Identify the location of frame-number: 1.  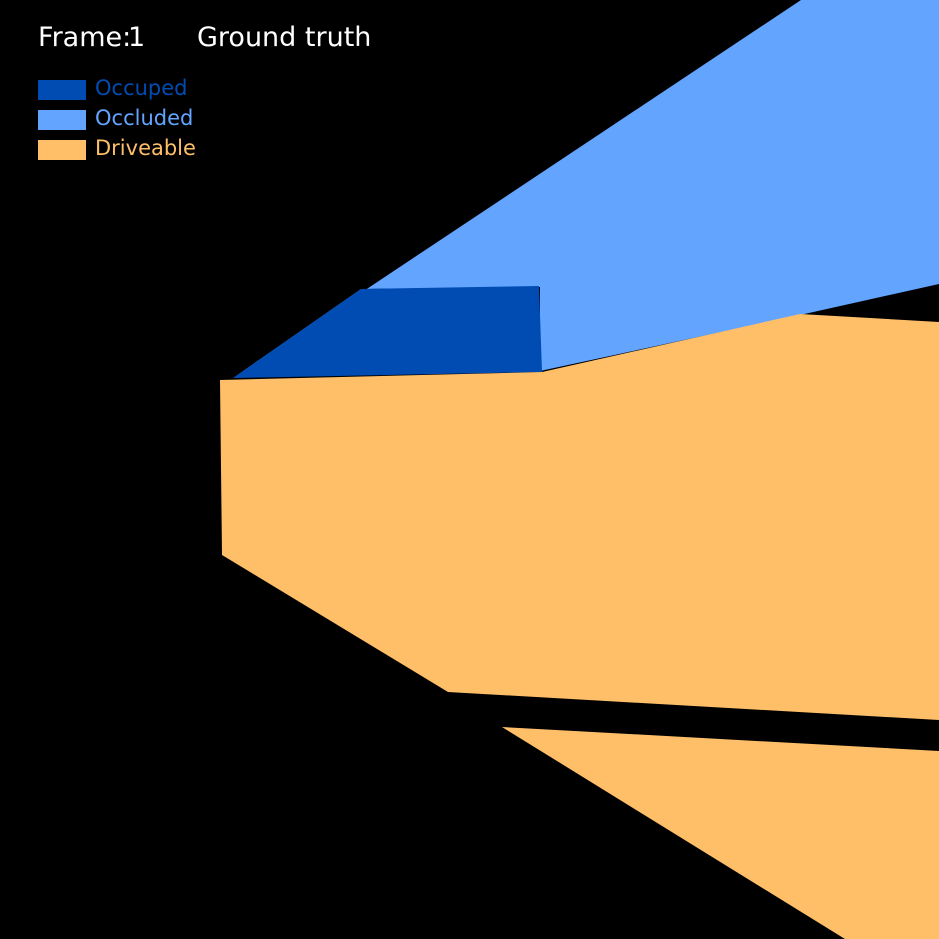
(137, 37).